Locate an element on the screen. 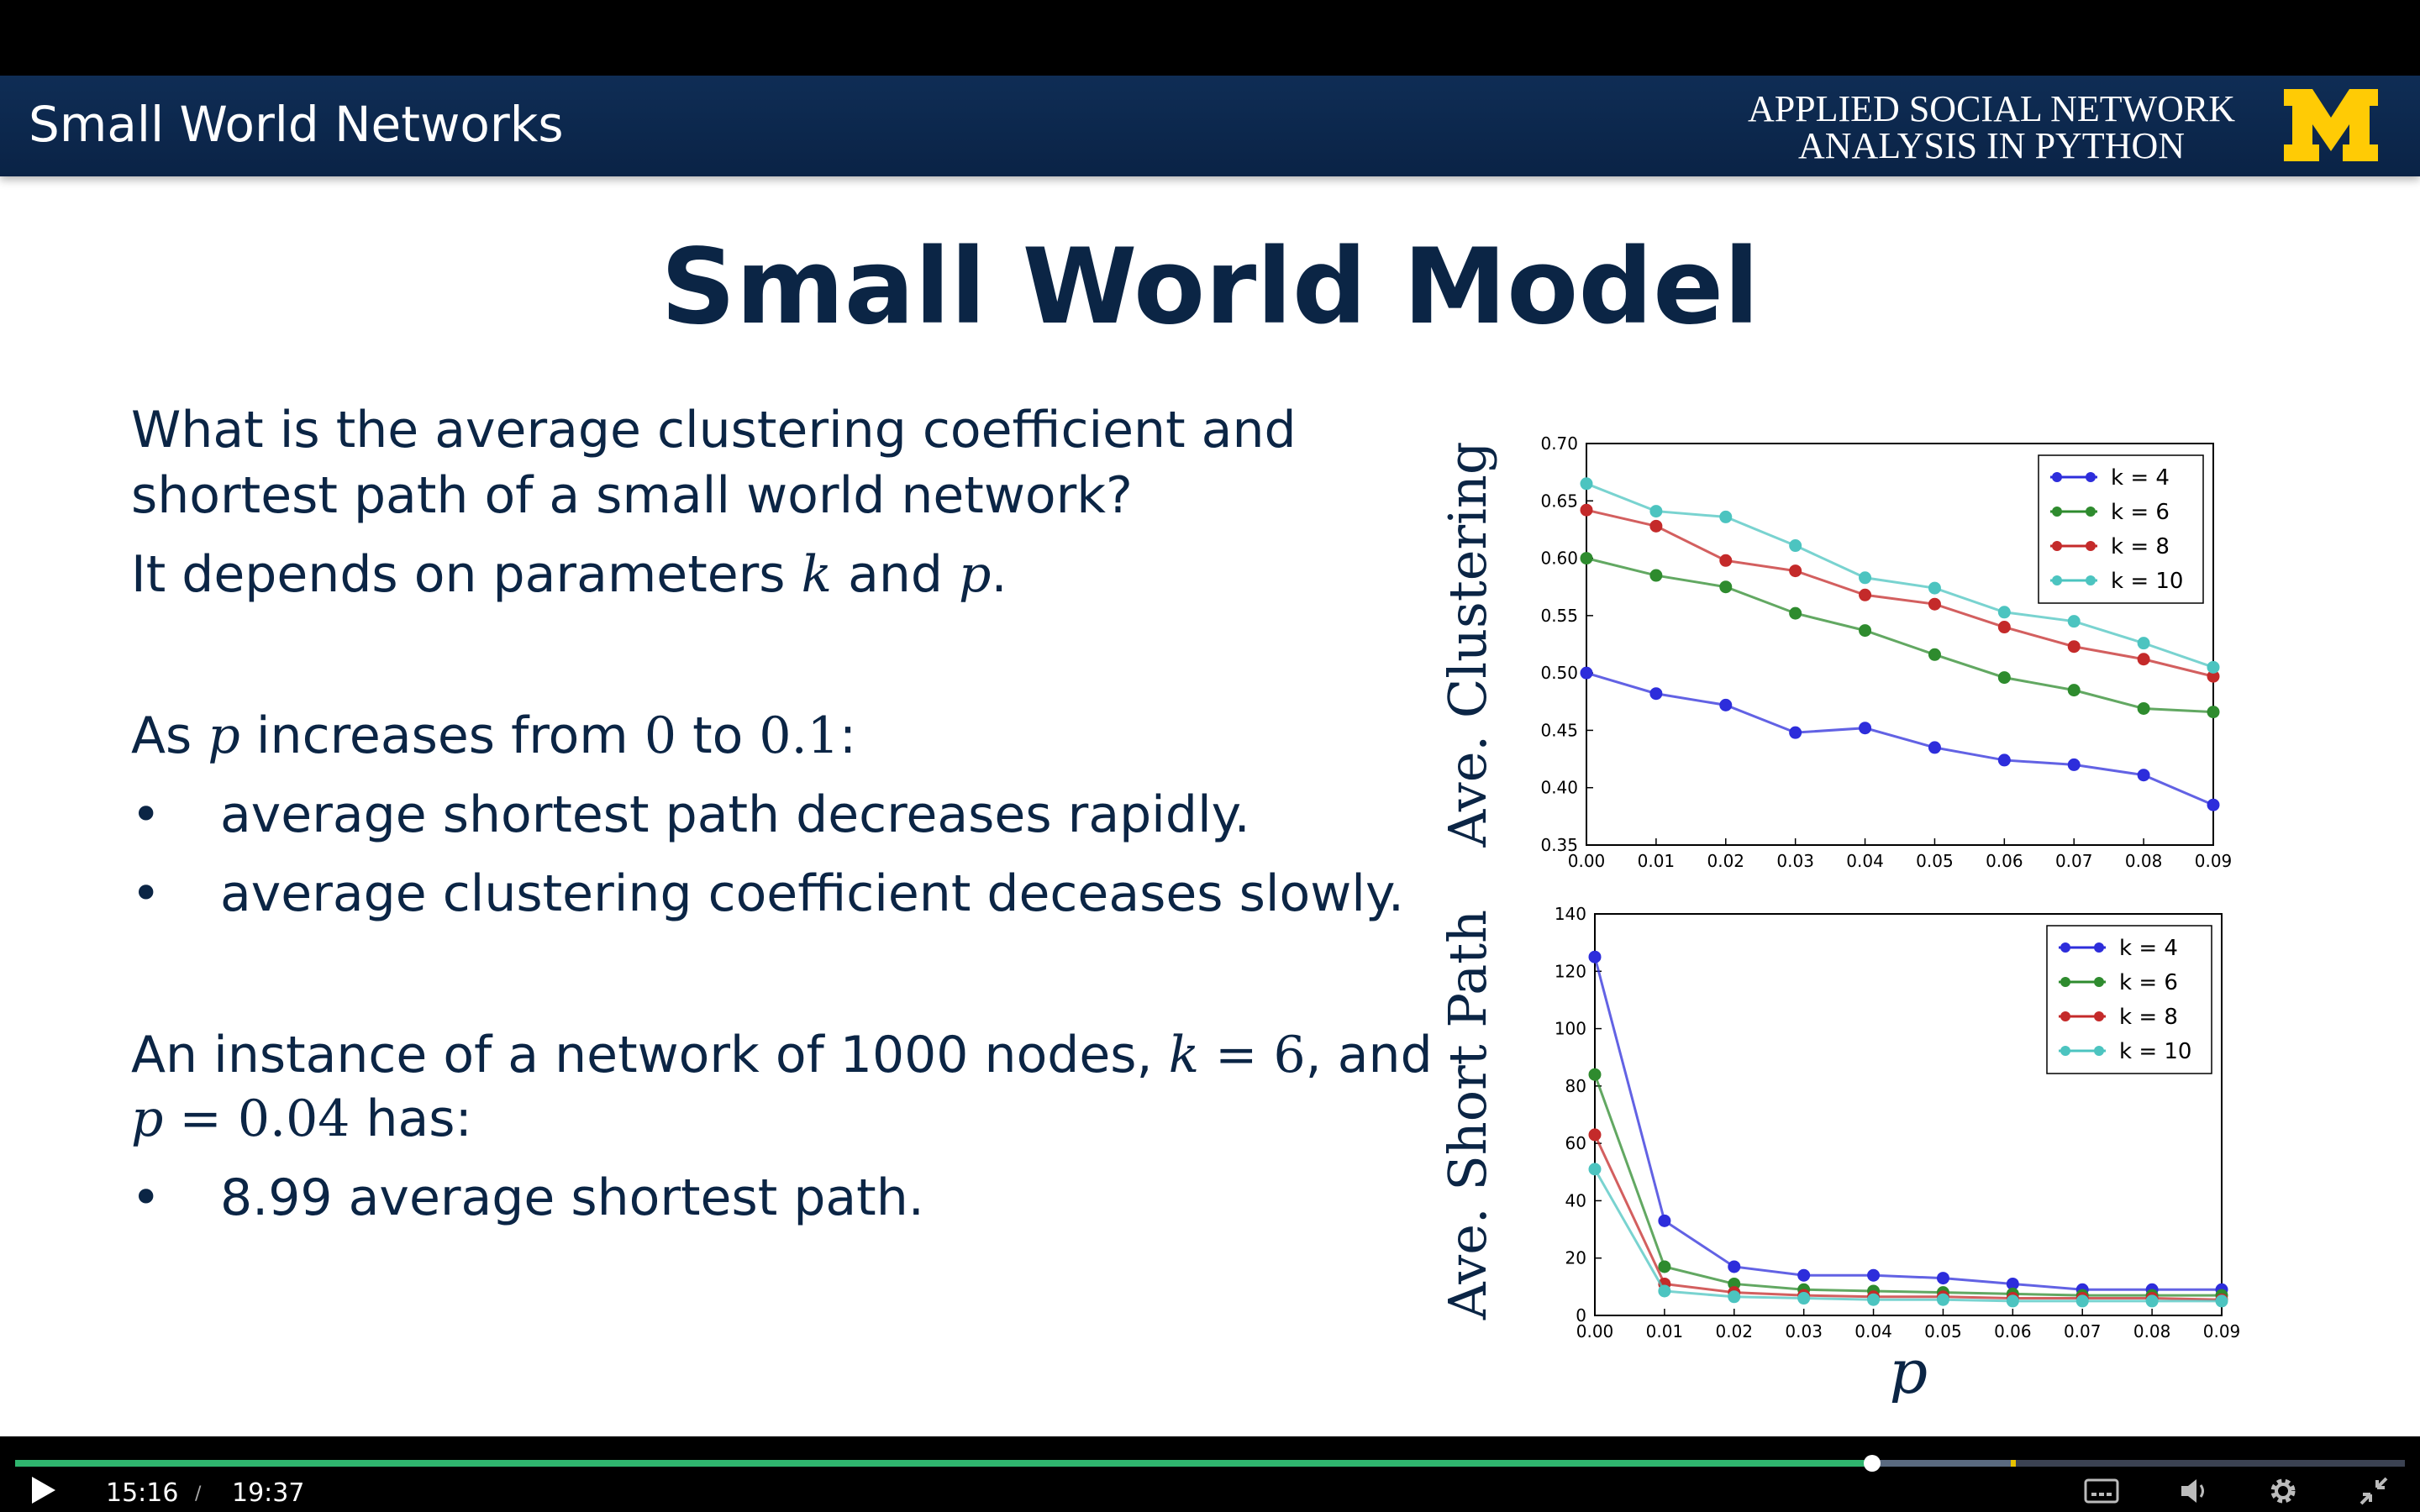 This screenshot has height=1512, width=2420. y-tick-label: 0.50 is located at coordinates (1559, 673).